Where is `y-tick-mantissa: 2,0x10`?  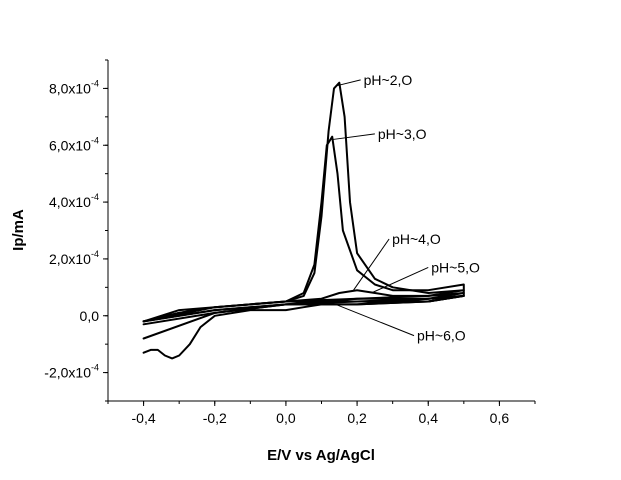
y-tick-mantissa: 2,0x10 is located at coordinates (70, 259).